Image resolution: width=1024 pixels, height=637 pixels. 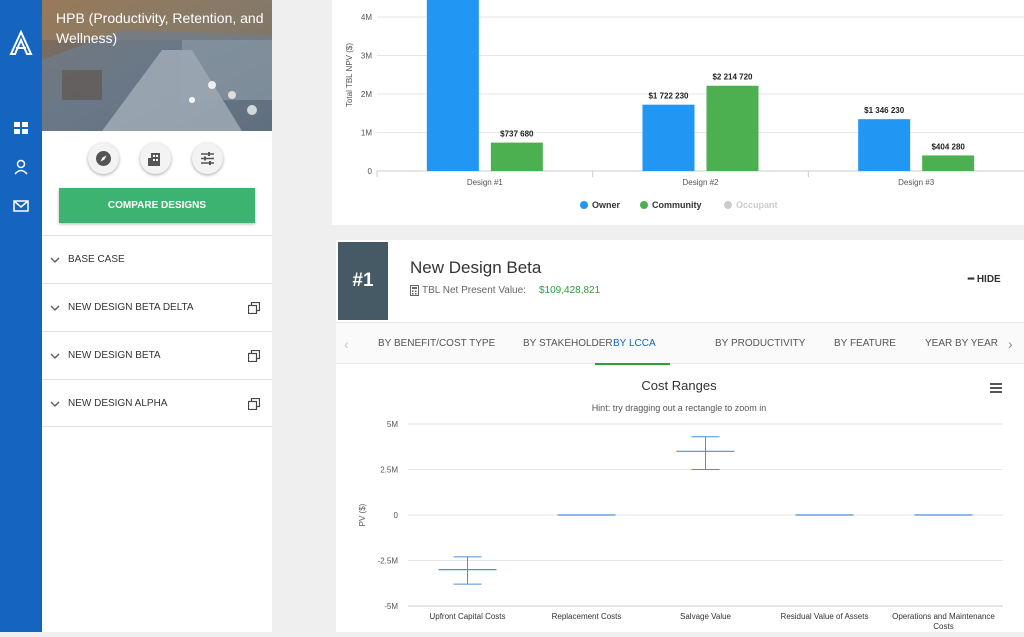 What do you see at coordinates (21, 316) in the screenshot?
I see `nav-rail` at bounding box center [21, 316].